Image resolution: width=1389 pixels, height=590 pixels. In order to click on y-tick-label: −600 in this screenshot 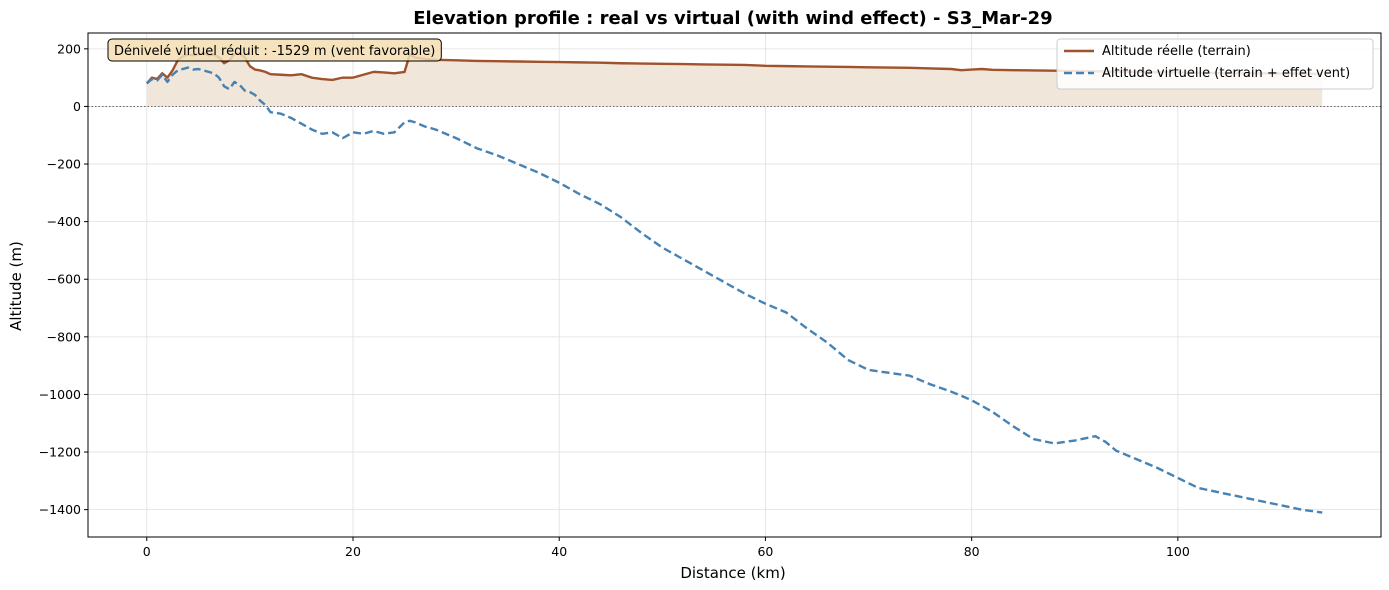, I will do `click(64, 279)`.